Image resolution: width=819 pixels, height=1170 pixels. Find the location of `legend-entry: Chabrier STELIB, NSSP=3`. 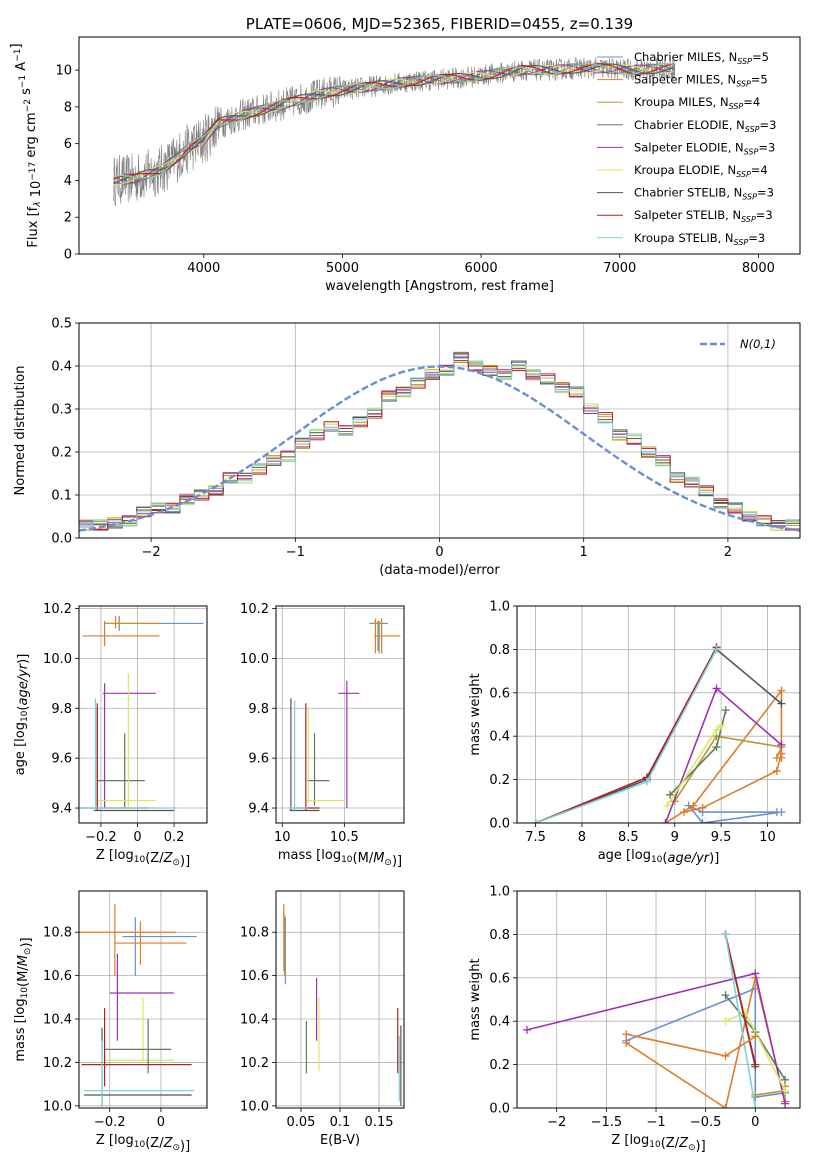

legend-entry: Chabrier STELIB, NSSP=3 is located at coordinates (704, 194).